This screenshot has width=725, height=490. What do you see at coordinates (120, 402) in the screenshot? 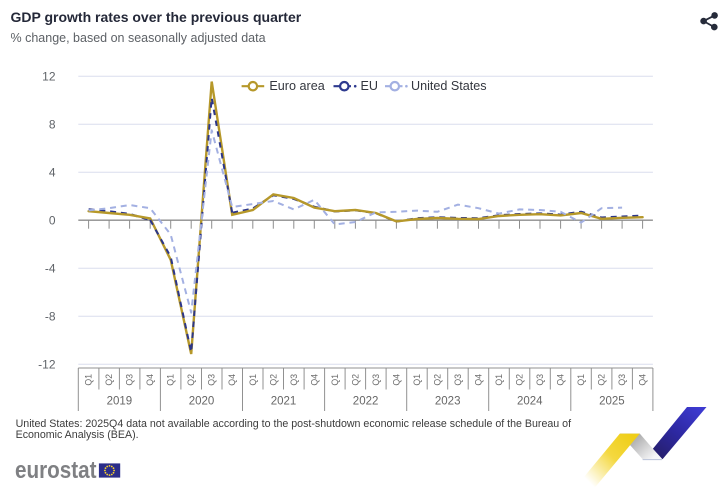
I see `svg-text: 2019` at bounding box center [120, 402].